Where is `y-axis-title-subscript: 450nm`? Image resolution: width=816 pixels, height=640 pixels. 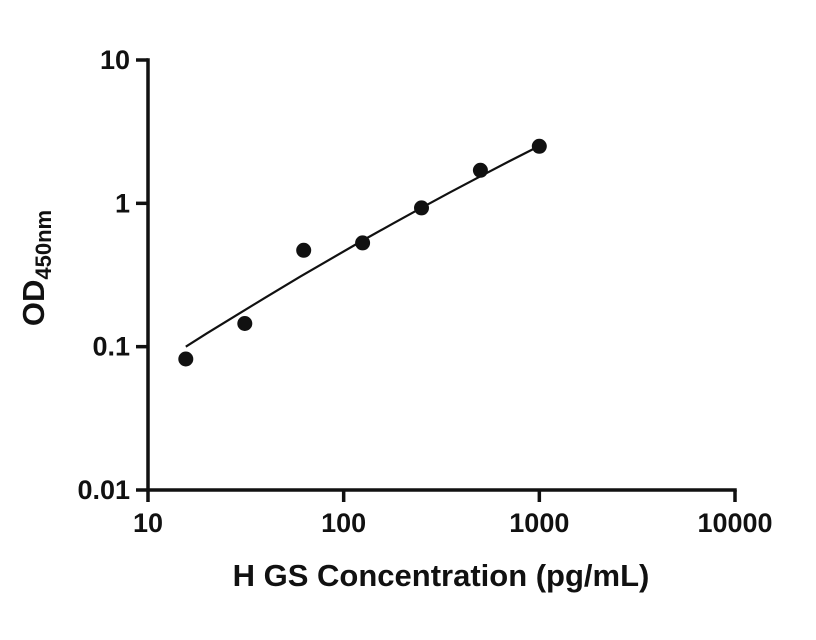
y-axis-title-subscript: 450nm is located at coordinates (43, 245).